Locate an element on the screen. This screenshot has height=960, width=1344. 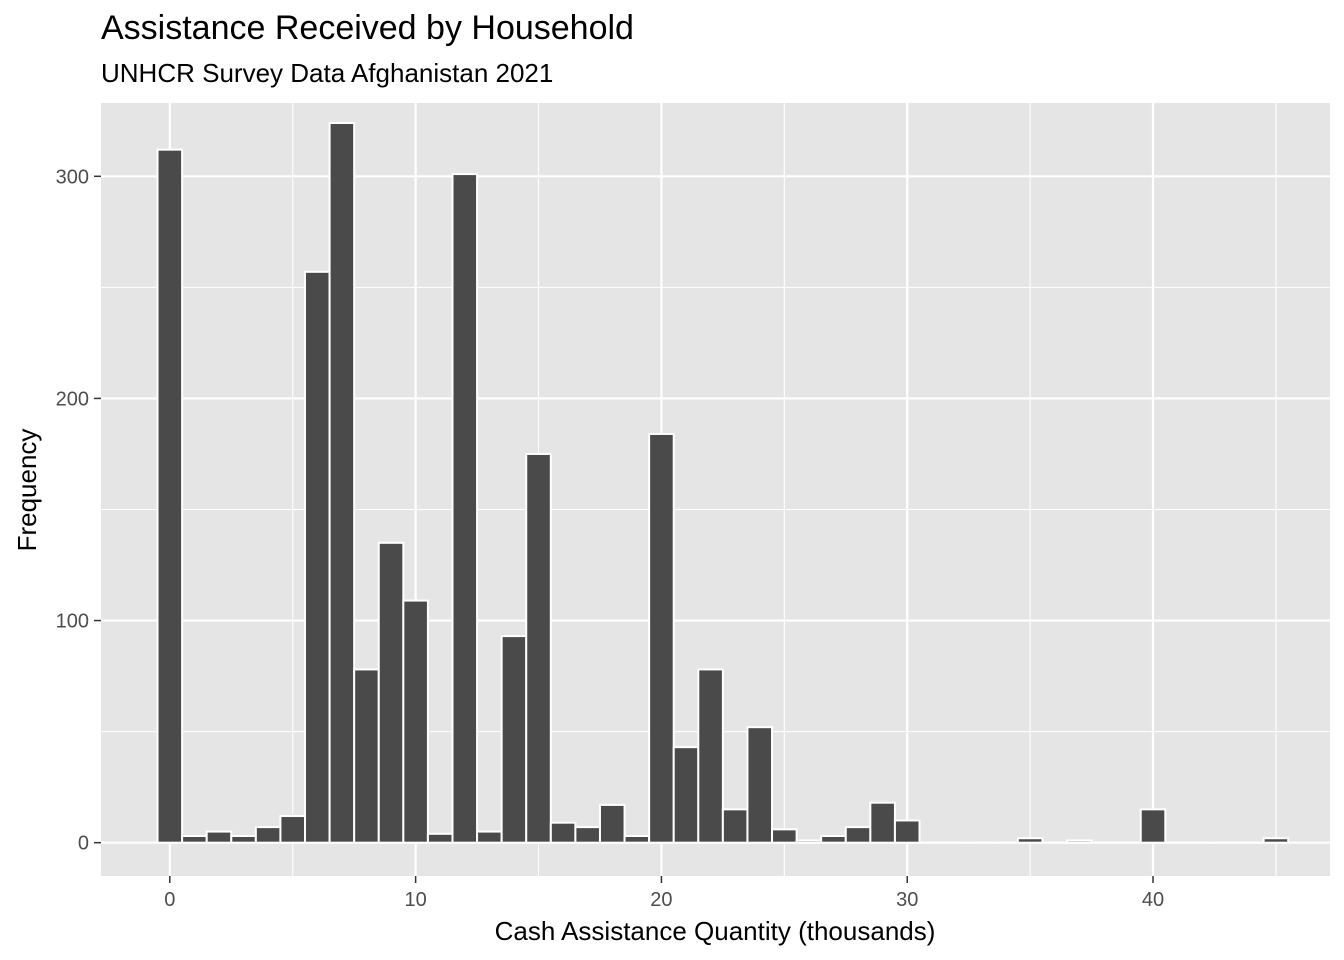
chart-subtitle: UNHCR Survey Data Afghanistan 2021 is located at coordinates (327, 73).